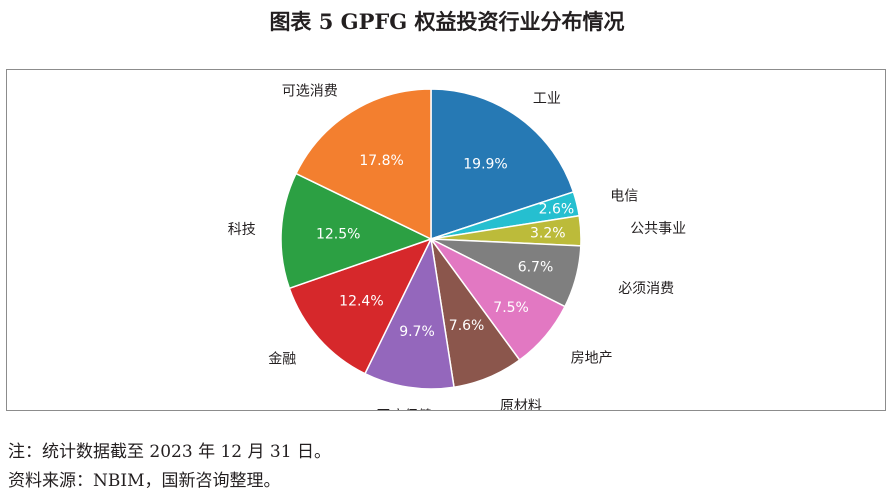  What do you see at coordinates (485, 165) in the screenshot?
I see `slice-percent-label: 19.9%` at bounding box center [485, 165].